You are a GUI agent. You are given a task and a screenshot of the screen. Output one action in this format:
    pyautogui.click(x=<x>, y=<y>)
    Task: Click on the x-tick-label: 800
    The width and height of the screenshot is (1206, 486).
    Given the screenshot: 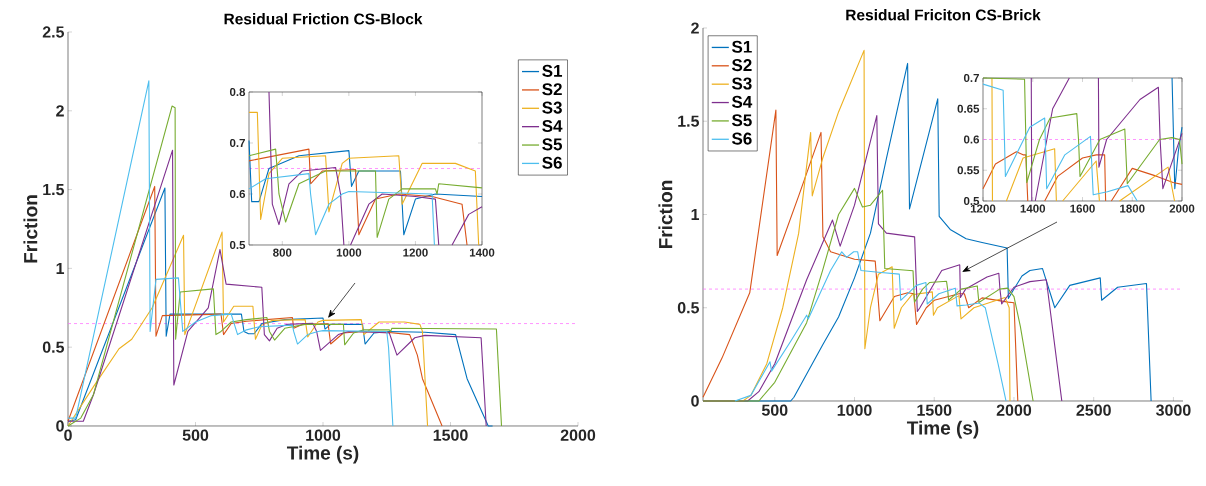 What is the action you would take?
    pyautogui.click(x=282, y=252)
    